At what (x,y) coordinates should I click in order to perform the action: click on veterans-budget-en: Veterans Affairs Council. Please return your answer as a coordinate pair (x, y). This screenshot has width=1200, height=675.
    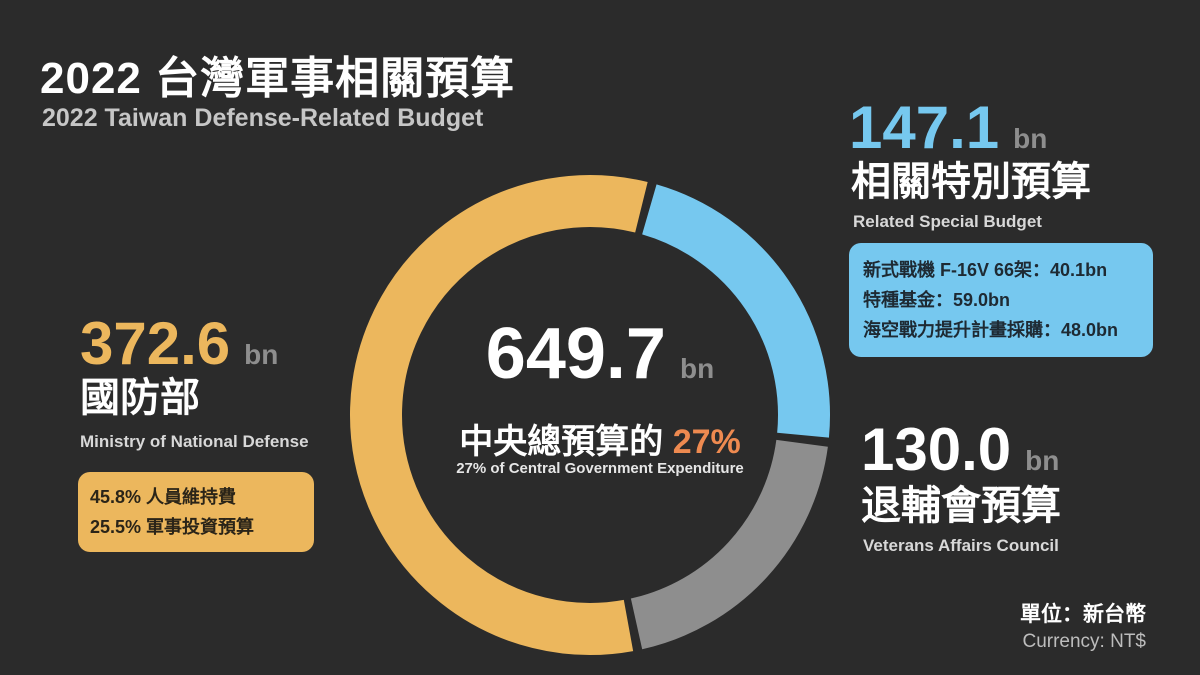
    Looking at the image, I should click on (961, 545).